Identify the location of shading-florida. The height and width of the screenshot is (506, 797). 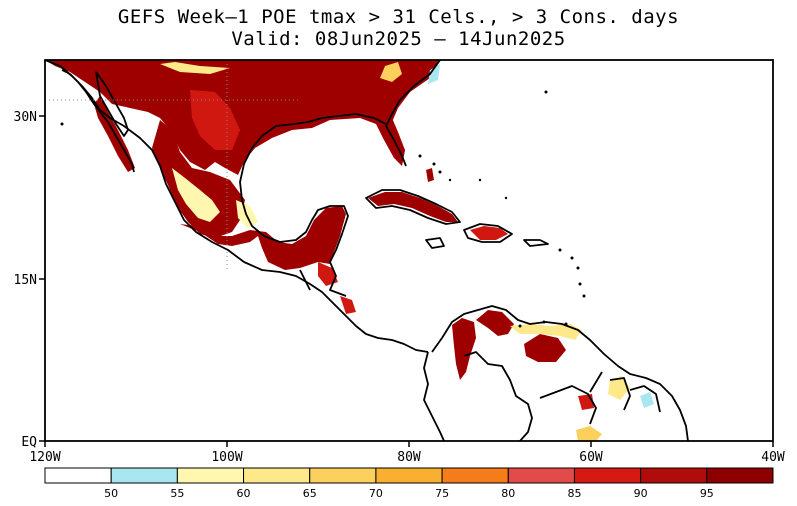
(392, 142).